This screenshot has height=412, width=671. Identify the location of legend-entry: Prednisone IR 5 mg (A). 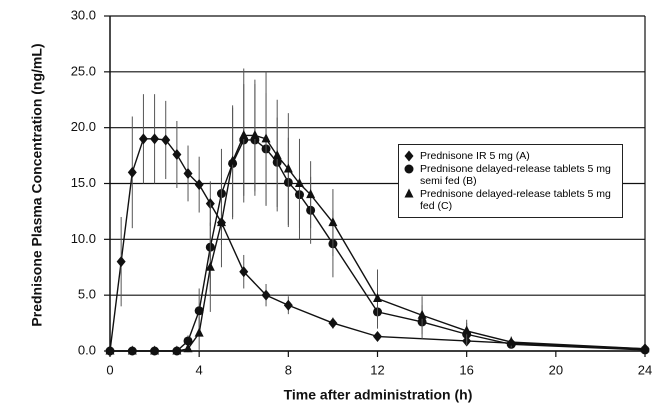
(510, 156).